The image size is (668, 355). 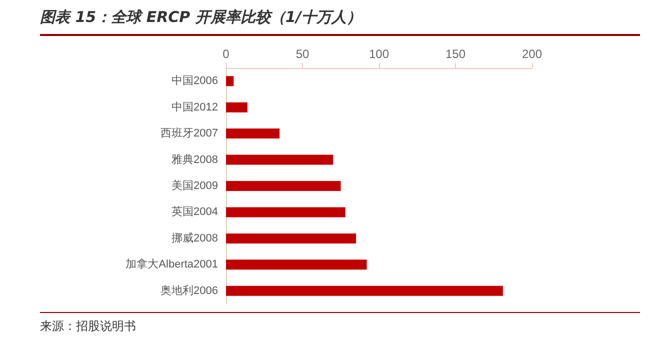 What do you see at coordinates (88, 326) in the screenshot?
I see `source-note: 来源：招股说明书` at bounding box center [88, 326].